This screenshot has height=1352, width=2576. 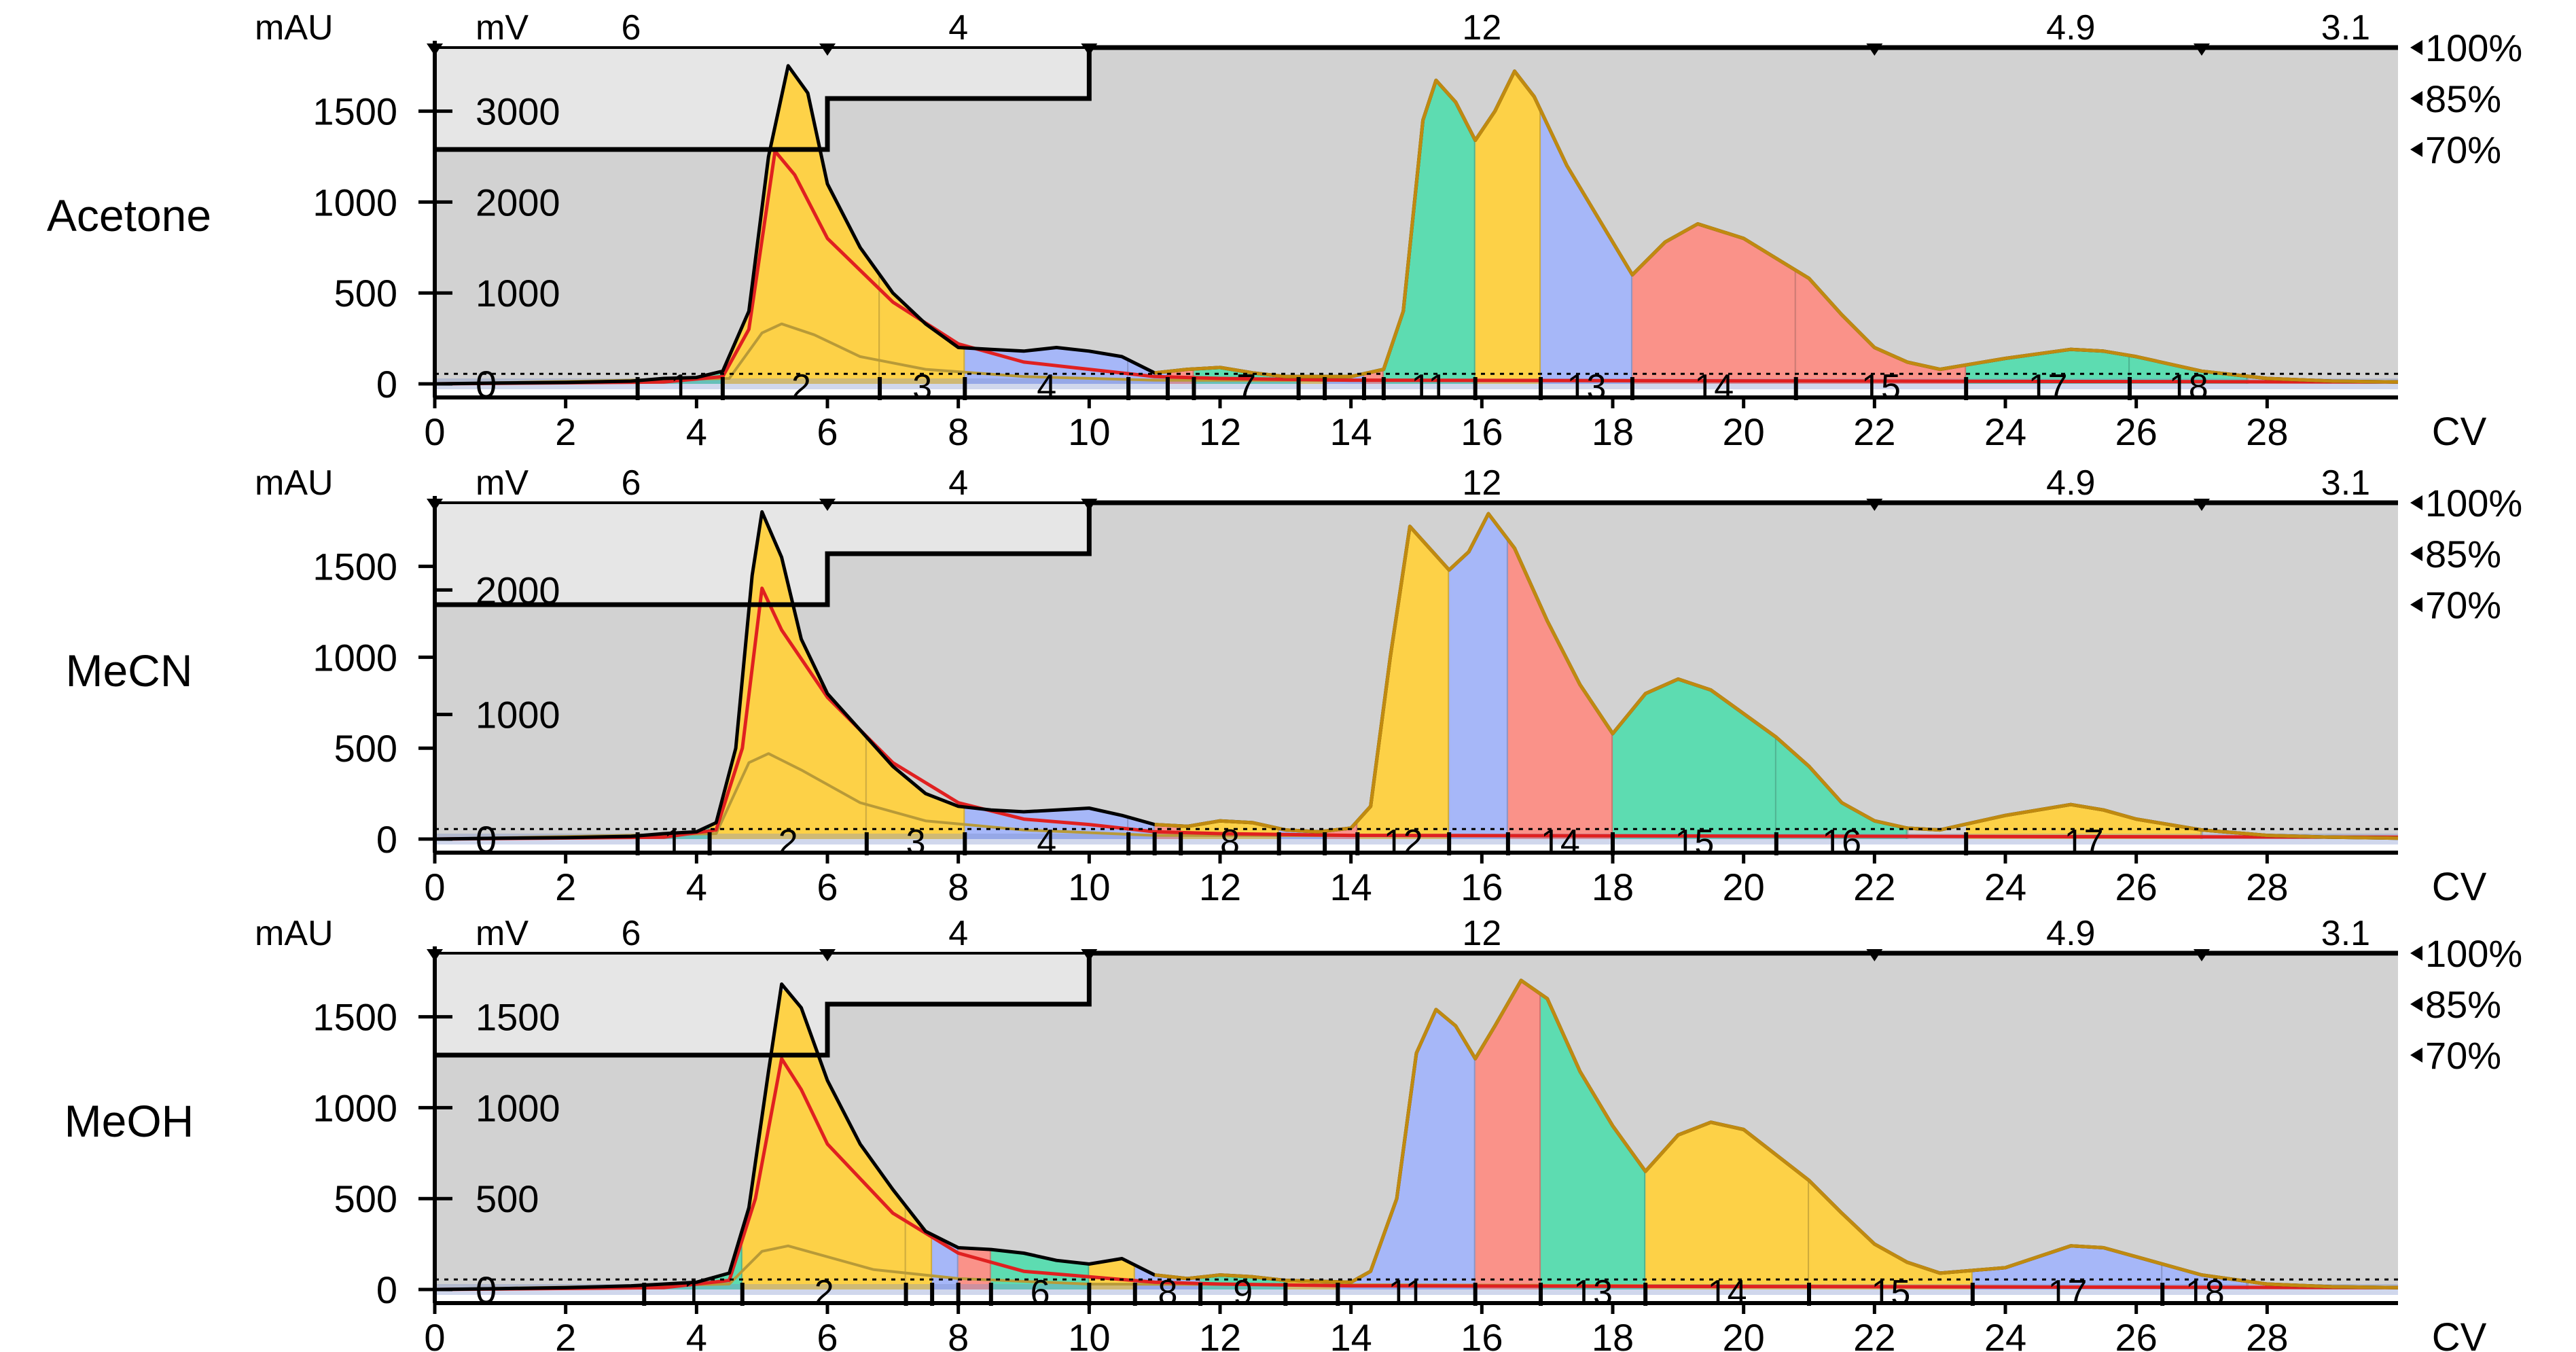 I want to click on x-tick-label: 8, so click(x=958, y=1334).